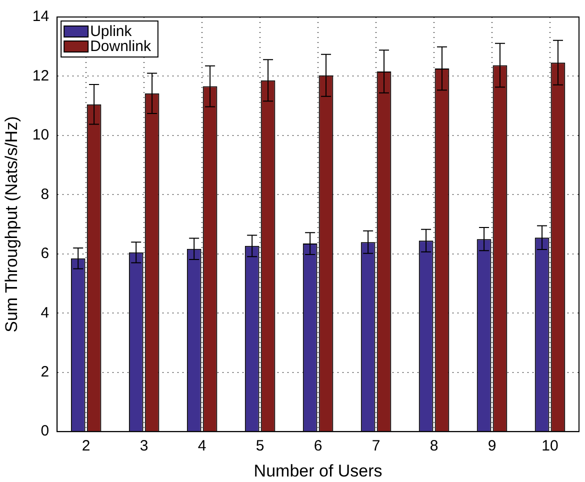 The image size is (585, 482). Describe the element at coordinates (111, 31) in the screenshot. I see `legend-label: Uplink` at that location.